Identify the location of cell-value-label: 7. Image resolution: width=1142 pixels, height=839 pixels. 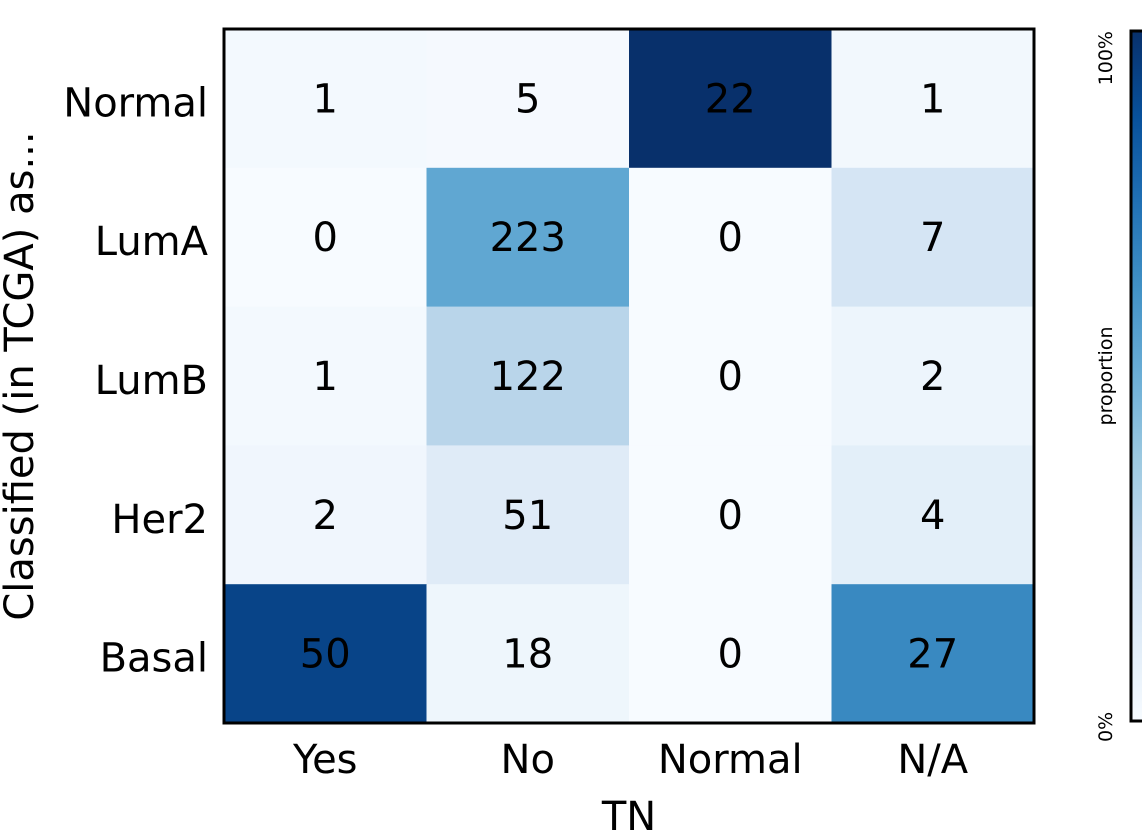
(932, 238).